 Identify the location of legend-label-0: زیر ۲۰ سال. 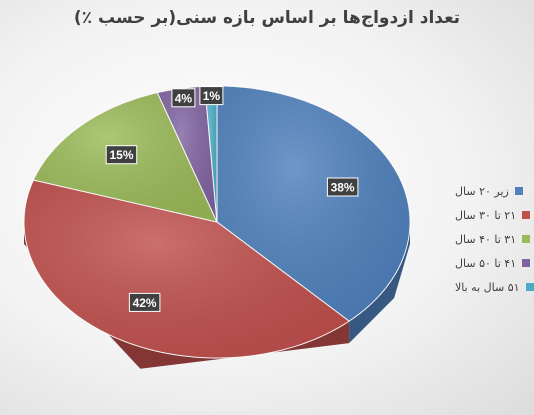
(482, 191).